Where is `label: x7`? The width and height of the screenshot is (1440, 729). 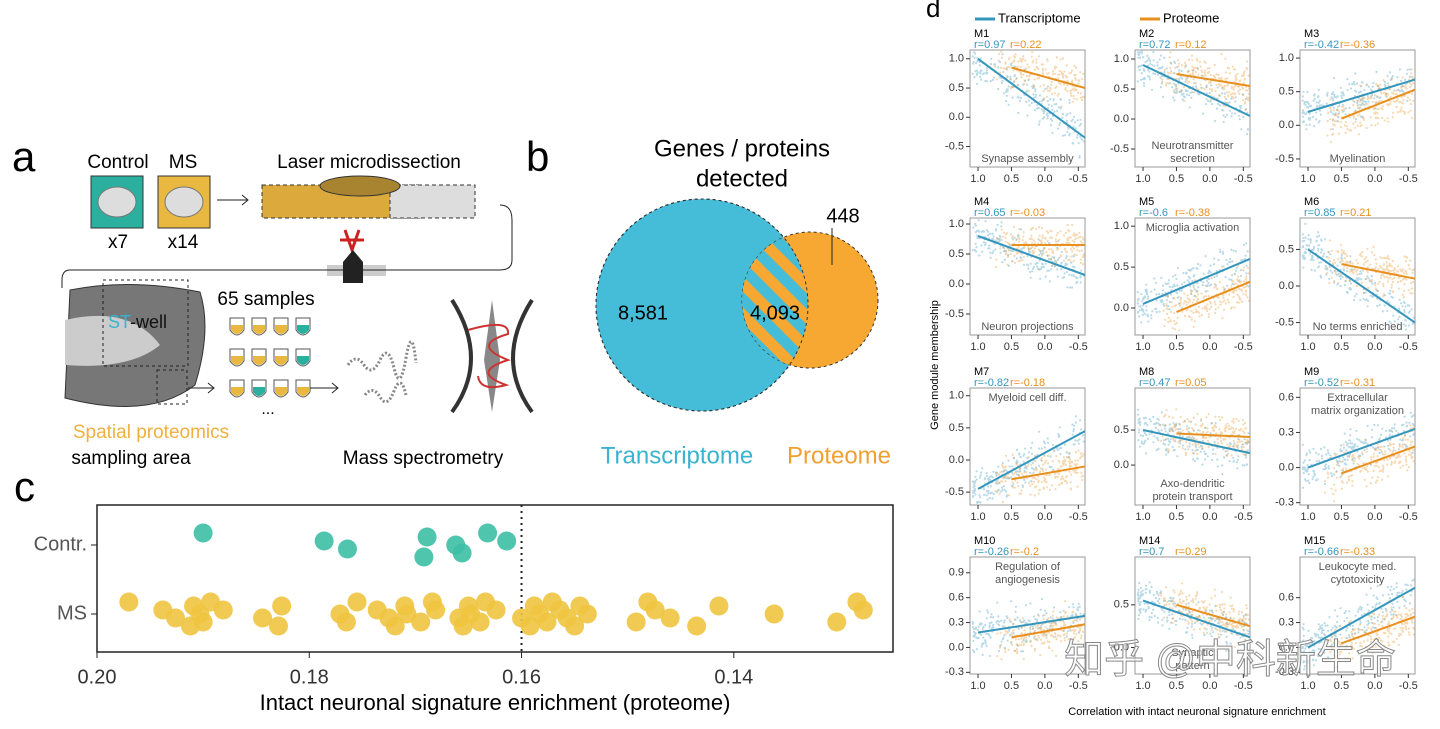
label: x7 is located at coordinates (118, 242).